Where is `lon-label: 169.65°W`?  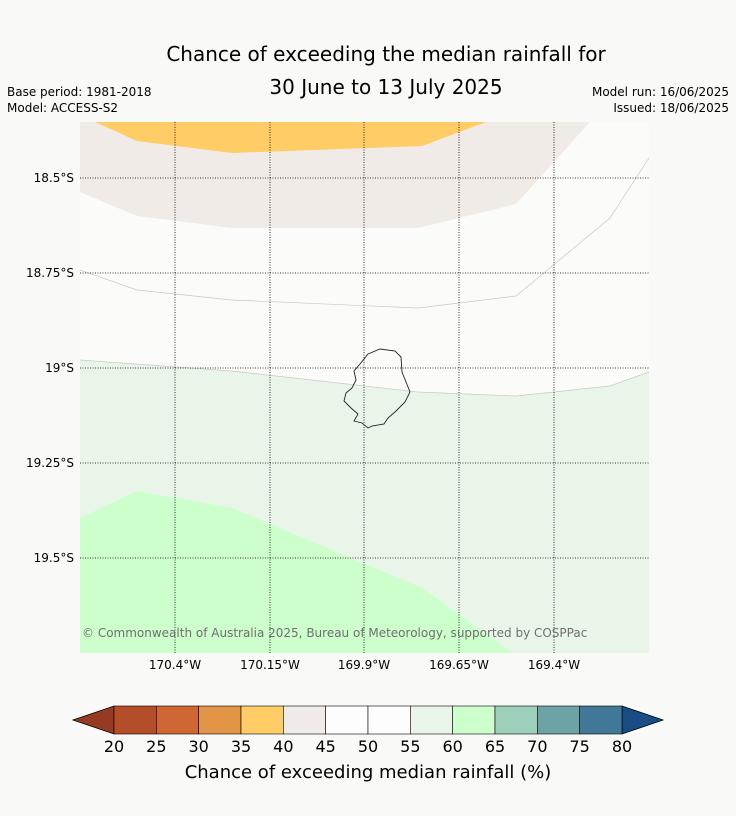
lon-label: 169.65°W is located at coordinates (459, 665).